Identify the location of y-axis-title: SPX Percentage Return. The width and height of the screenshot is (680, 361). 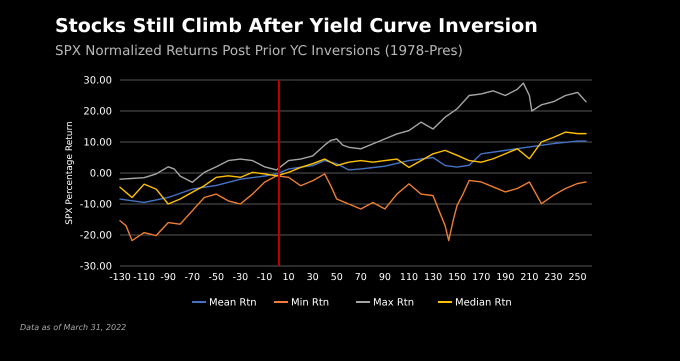
(70, 173).